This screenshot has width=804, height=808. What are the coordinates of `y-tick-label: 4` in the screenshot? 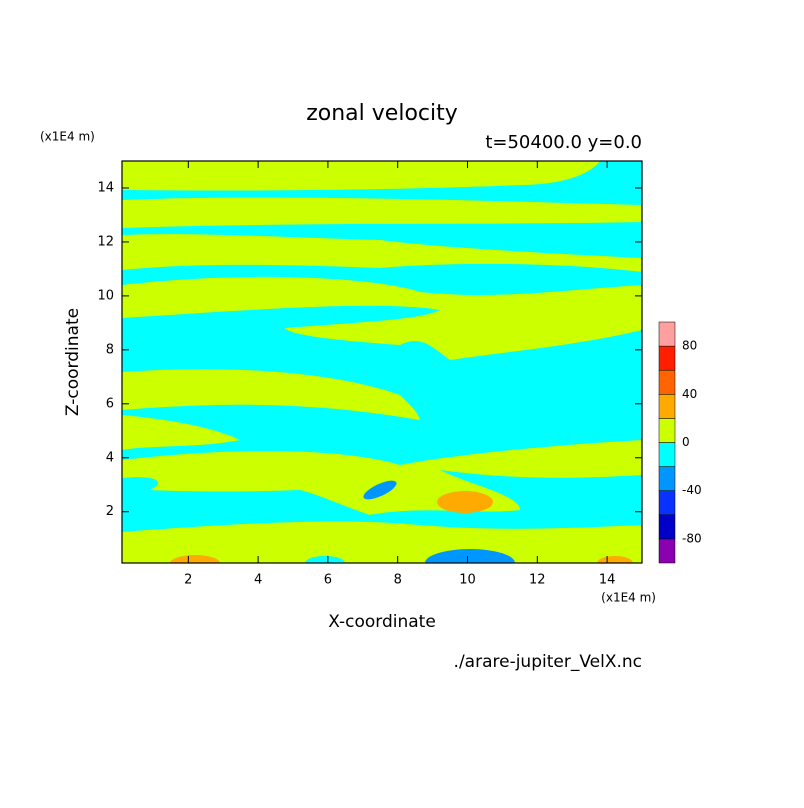 It's located at (110, 457).